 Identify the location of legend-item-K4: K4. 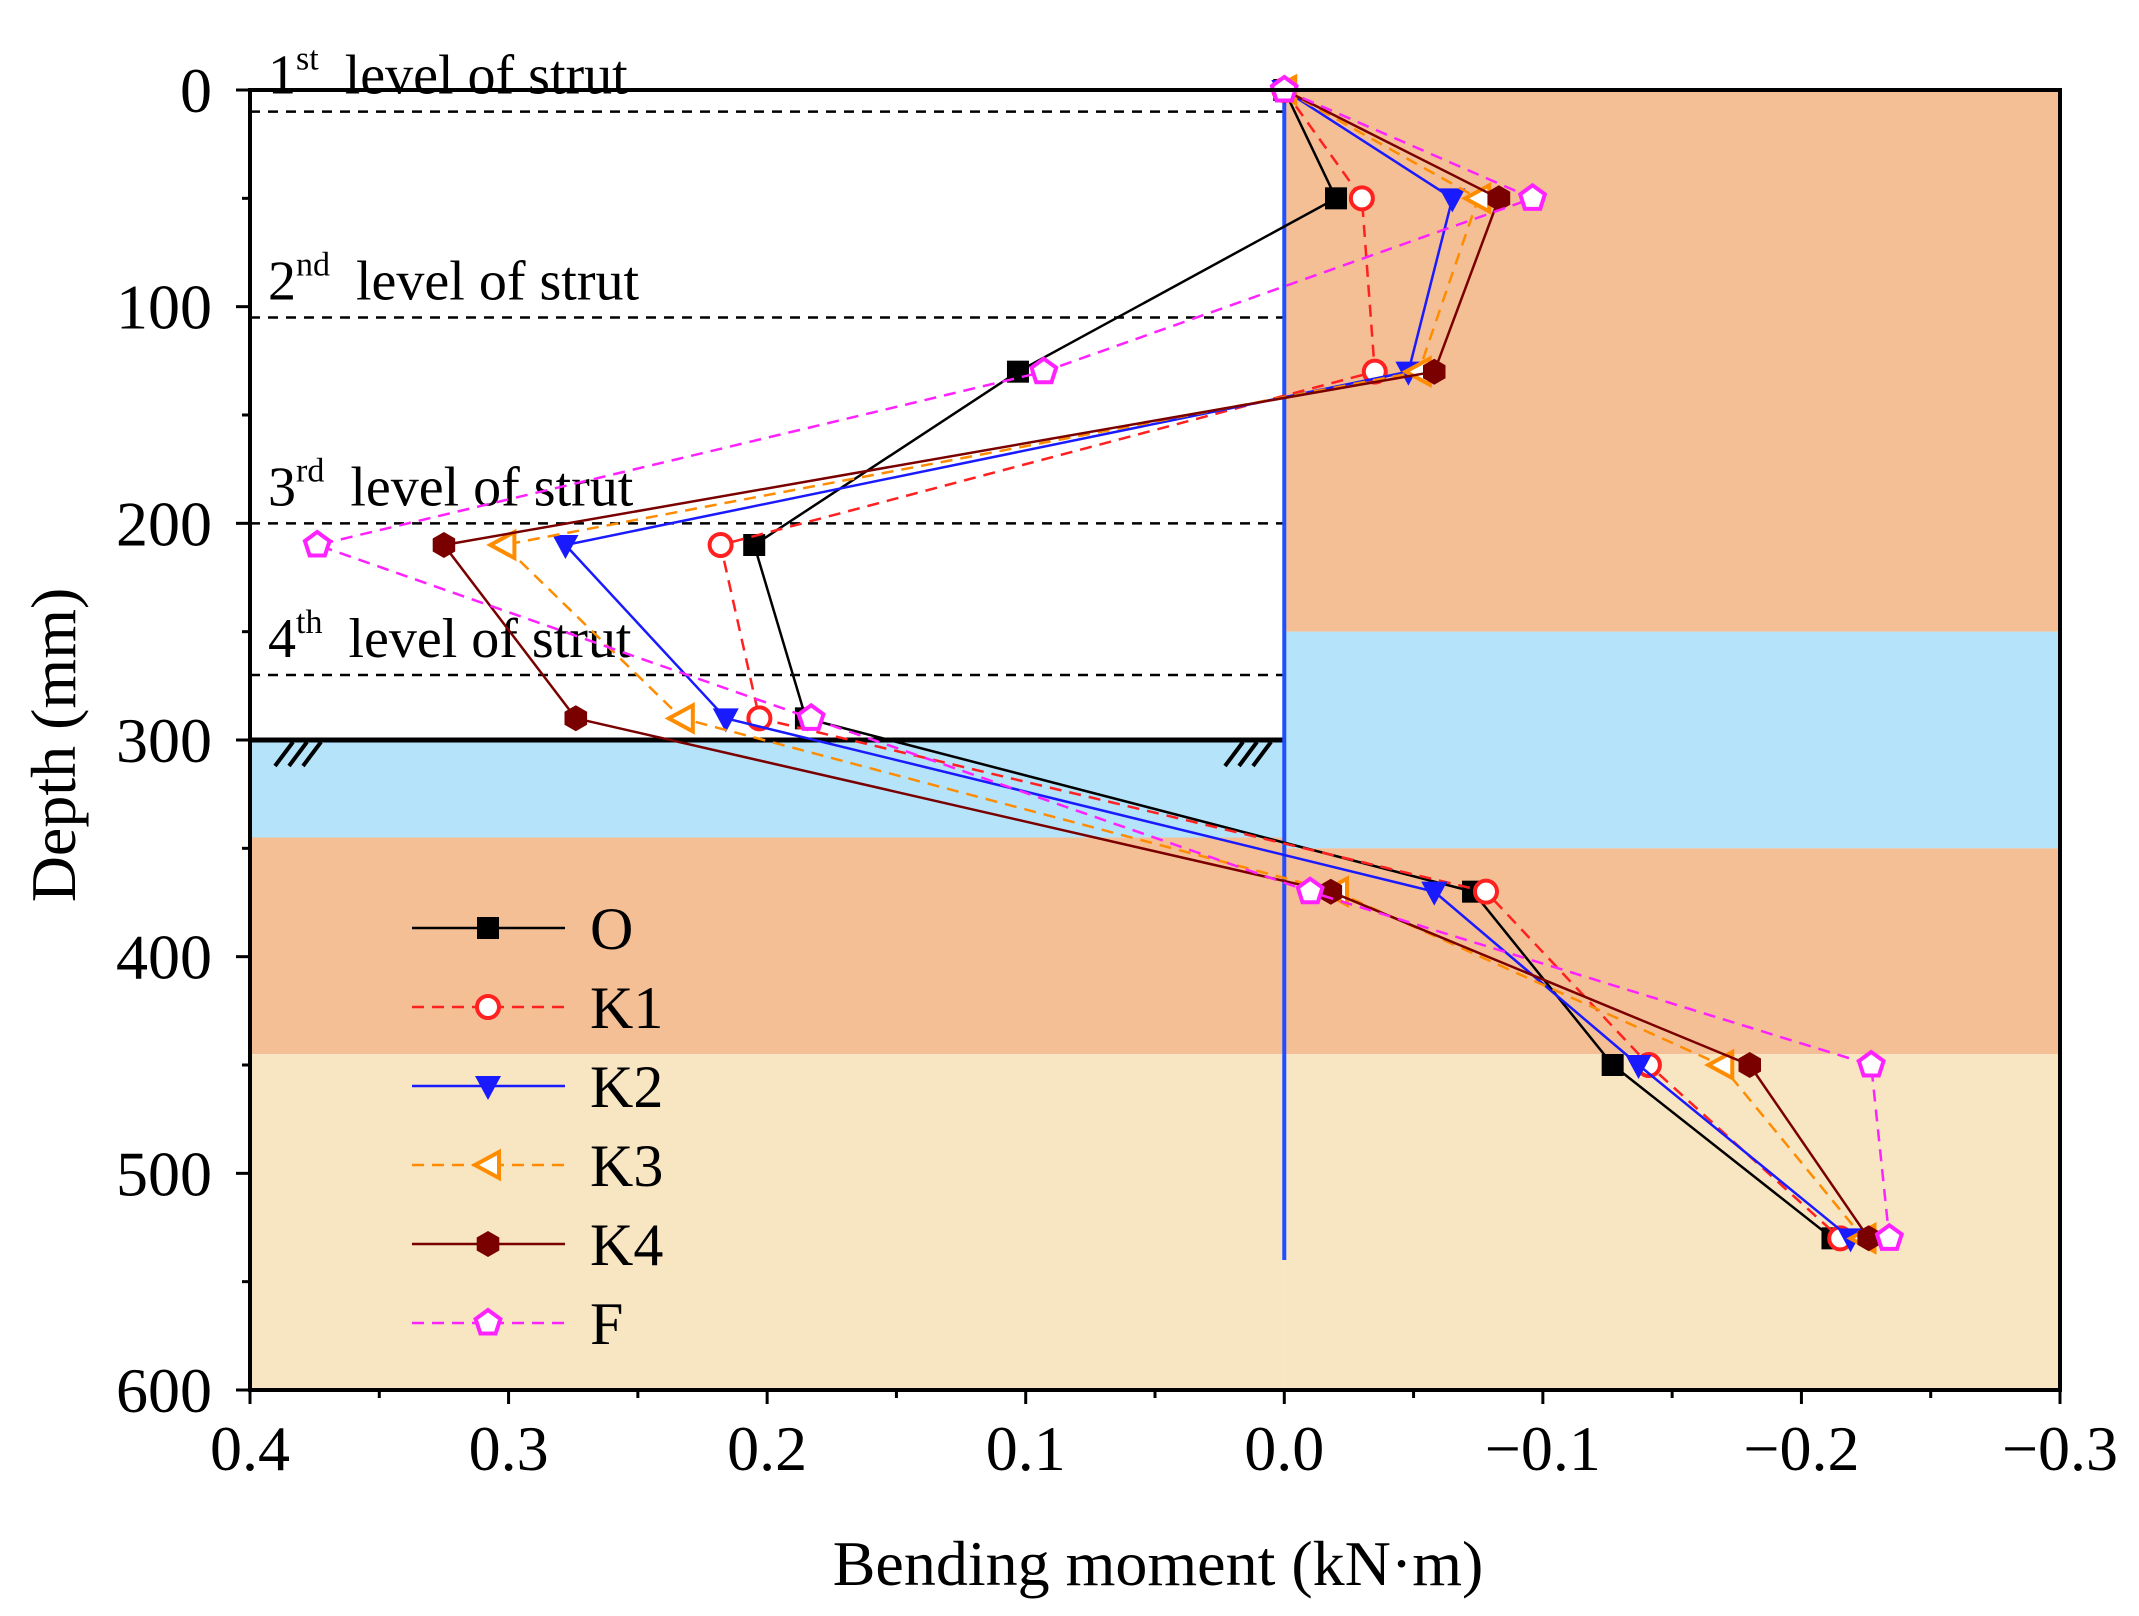
(537, 1245).